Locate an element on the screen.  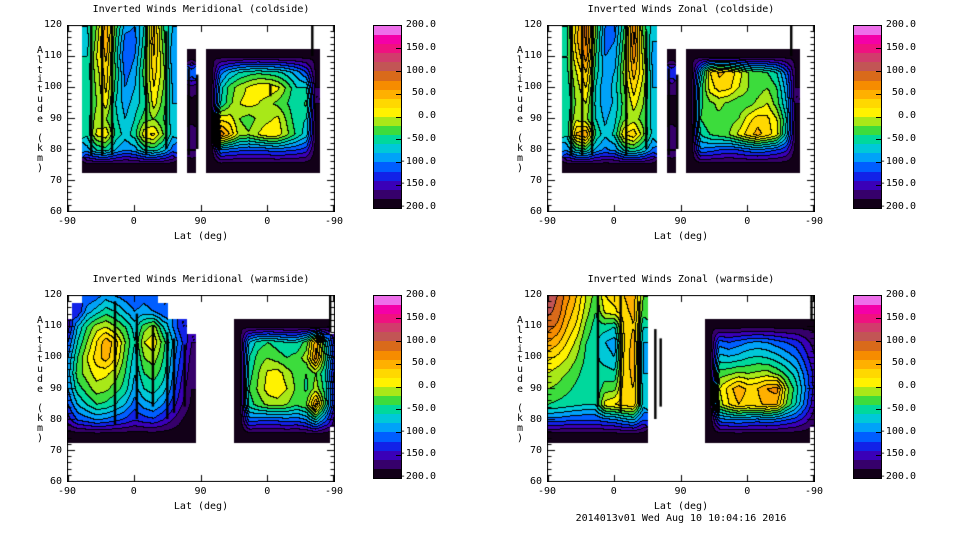
panel-title: Inverted Winds Meridional (coldside) is located at coordinates (201, 9).